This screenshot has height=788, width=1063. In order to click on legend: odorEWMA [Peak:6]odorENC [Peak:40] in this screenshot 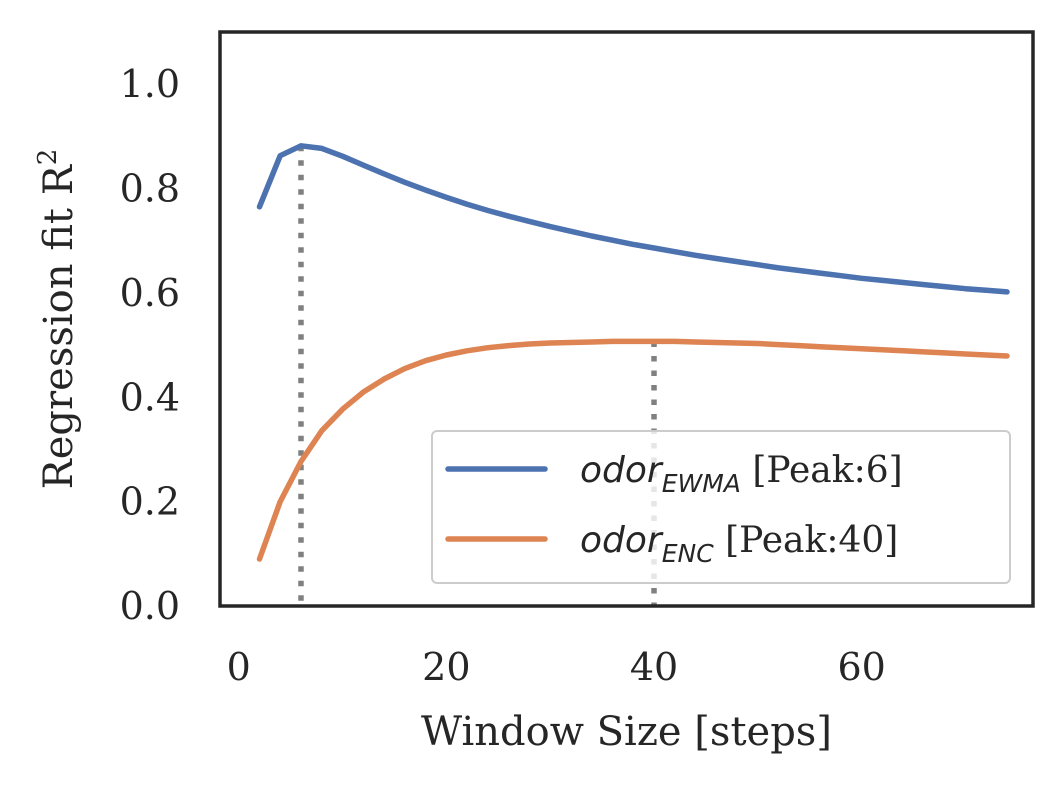, I will do `click(721, 507)`.